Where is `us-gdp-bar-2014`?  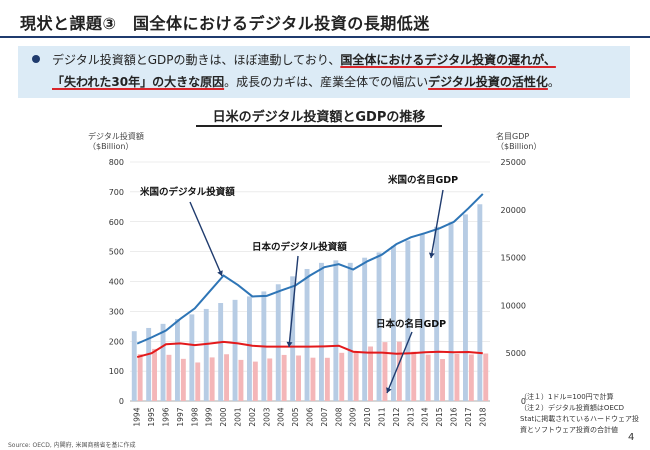
us-gdp-bar-2014 is located at coordinates (422, 317).